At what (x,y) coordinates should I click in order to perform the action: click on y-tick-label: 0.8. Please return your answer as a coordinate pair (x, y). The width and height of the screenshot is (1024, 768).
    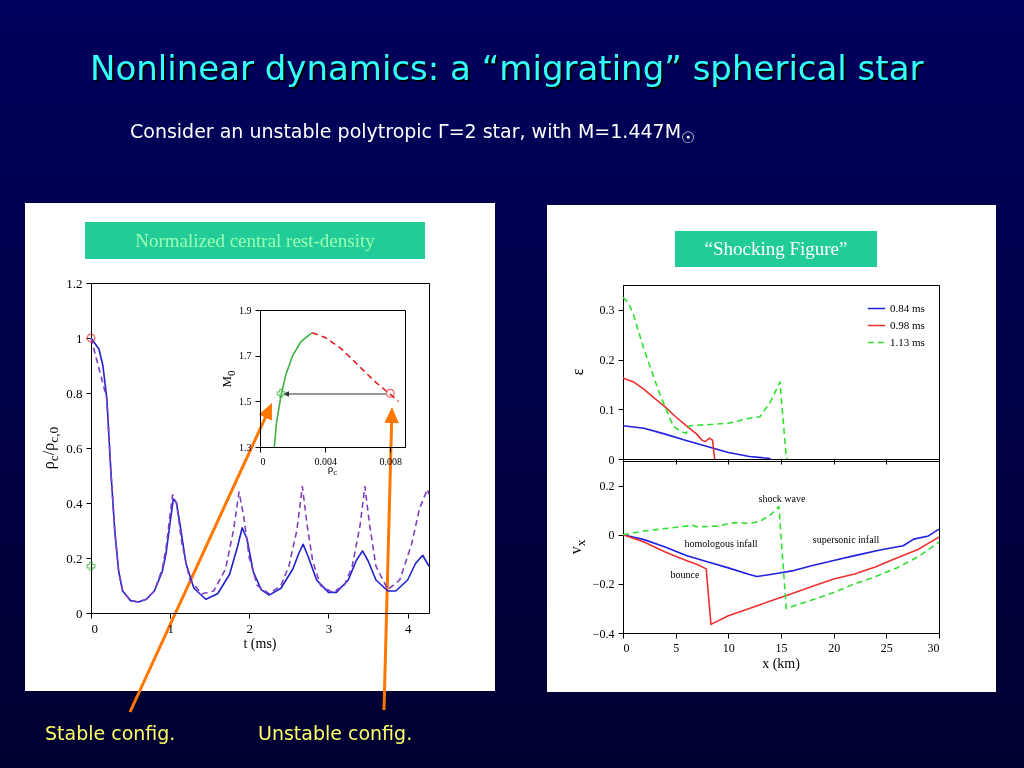
    Looking at the image, I should click on (74, 393).